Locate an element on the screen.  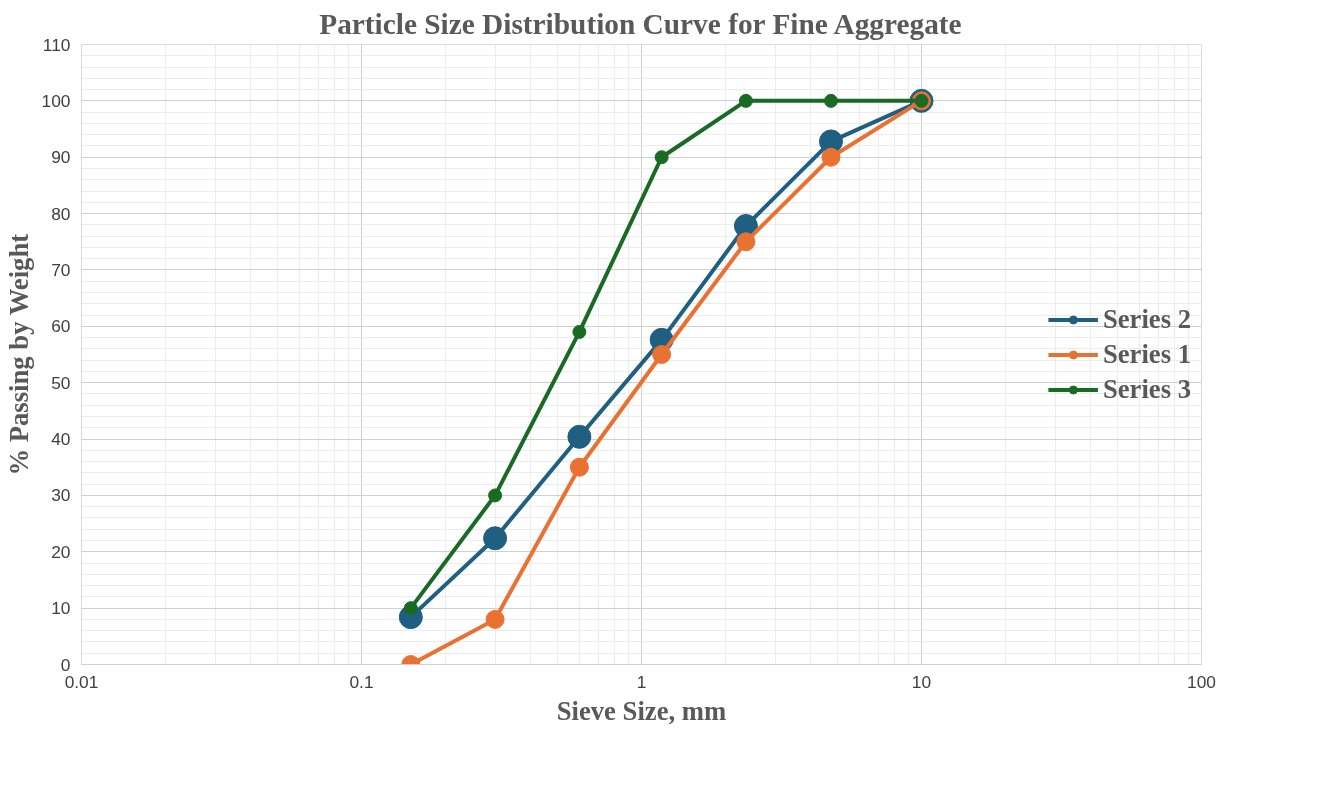
chart-title: Particle Size Distribution Curve for Fine Aggregate is located at coordinates (640, 23).